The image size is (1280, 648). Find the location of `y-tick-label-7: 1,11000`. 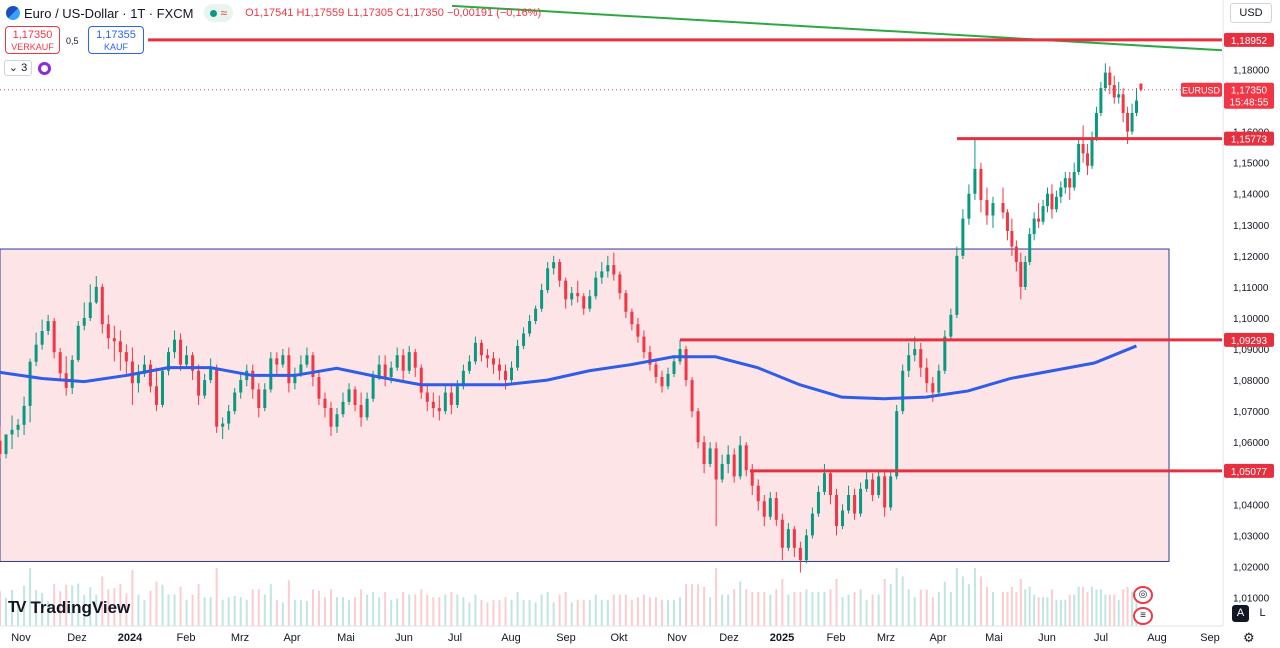

y-tick-label-7: 1,11000 is located at coordinates (1251, 288).